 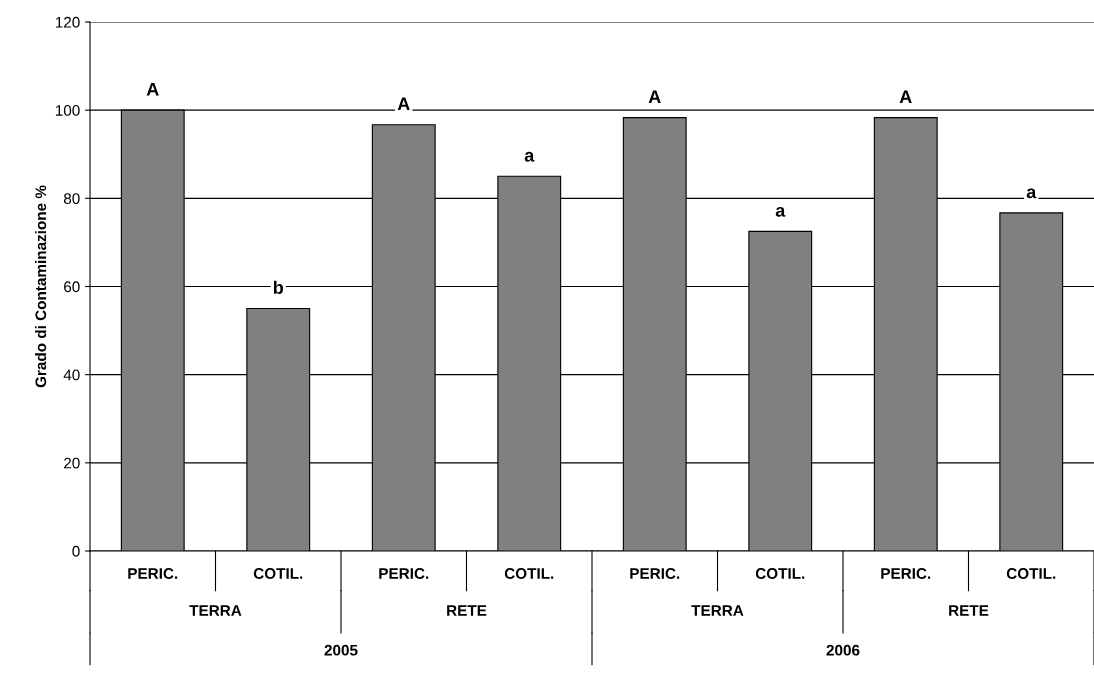 What do you see at coordinates (278, 287) in the screenshot?
I see `annotation: b` at bounding box center [278, 287].